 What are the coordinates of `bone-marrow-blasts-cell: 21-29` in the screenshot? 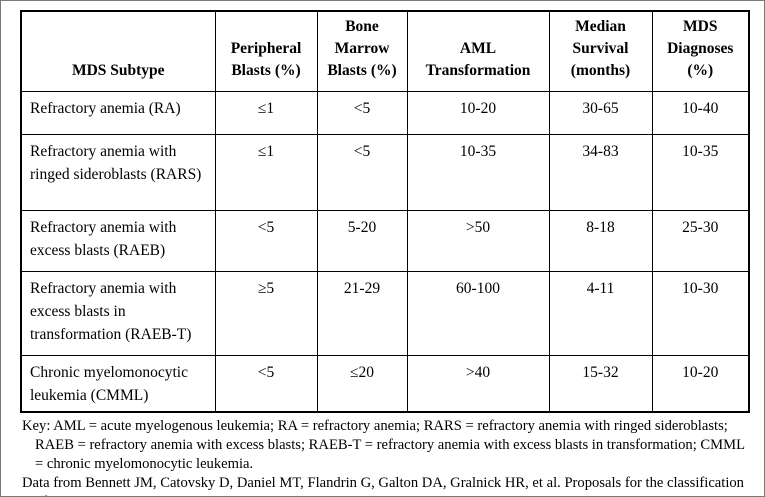 It's located at (362, 313).